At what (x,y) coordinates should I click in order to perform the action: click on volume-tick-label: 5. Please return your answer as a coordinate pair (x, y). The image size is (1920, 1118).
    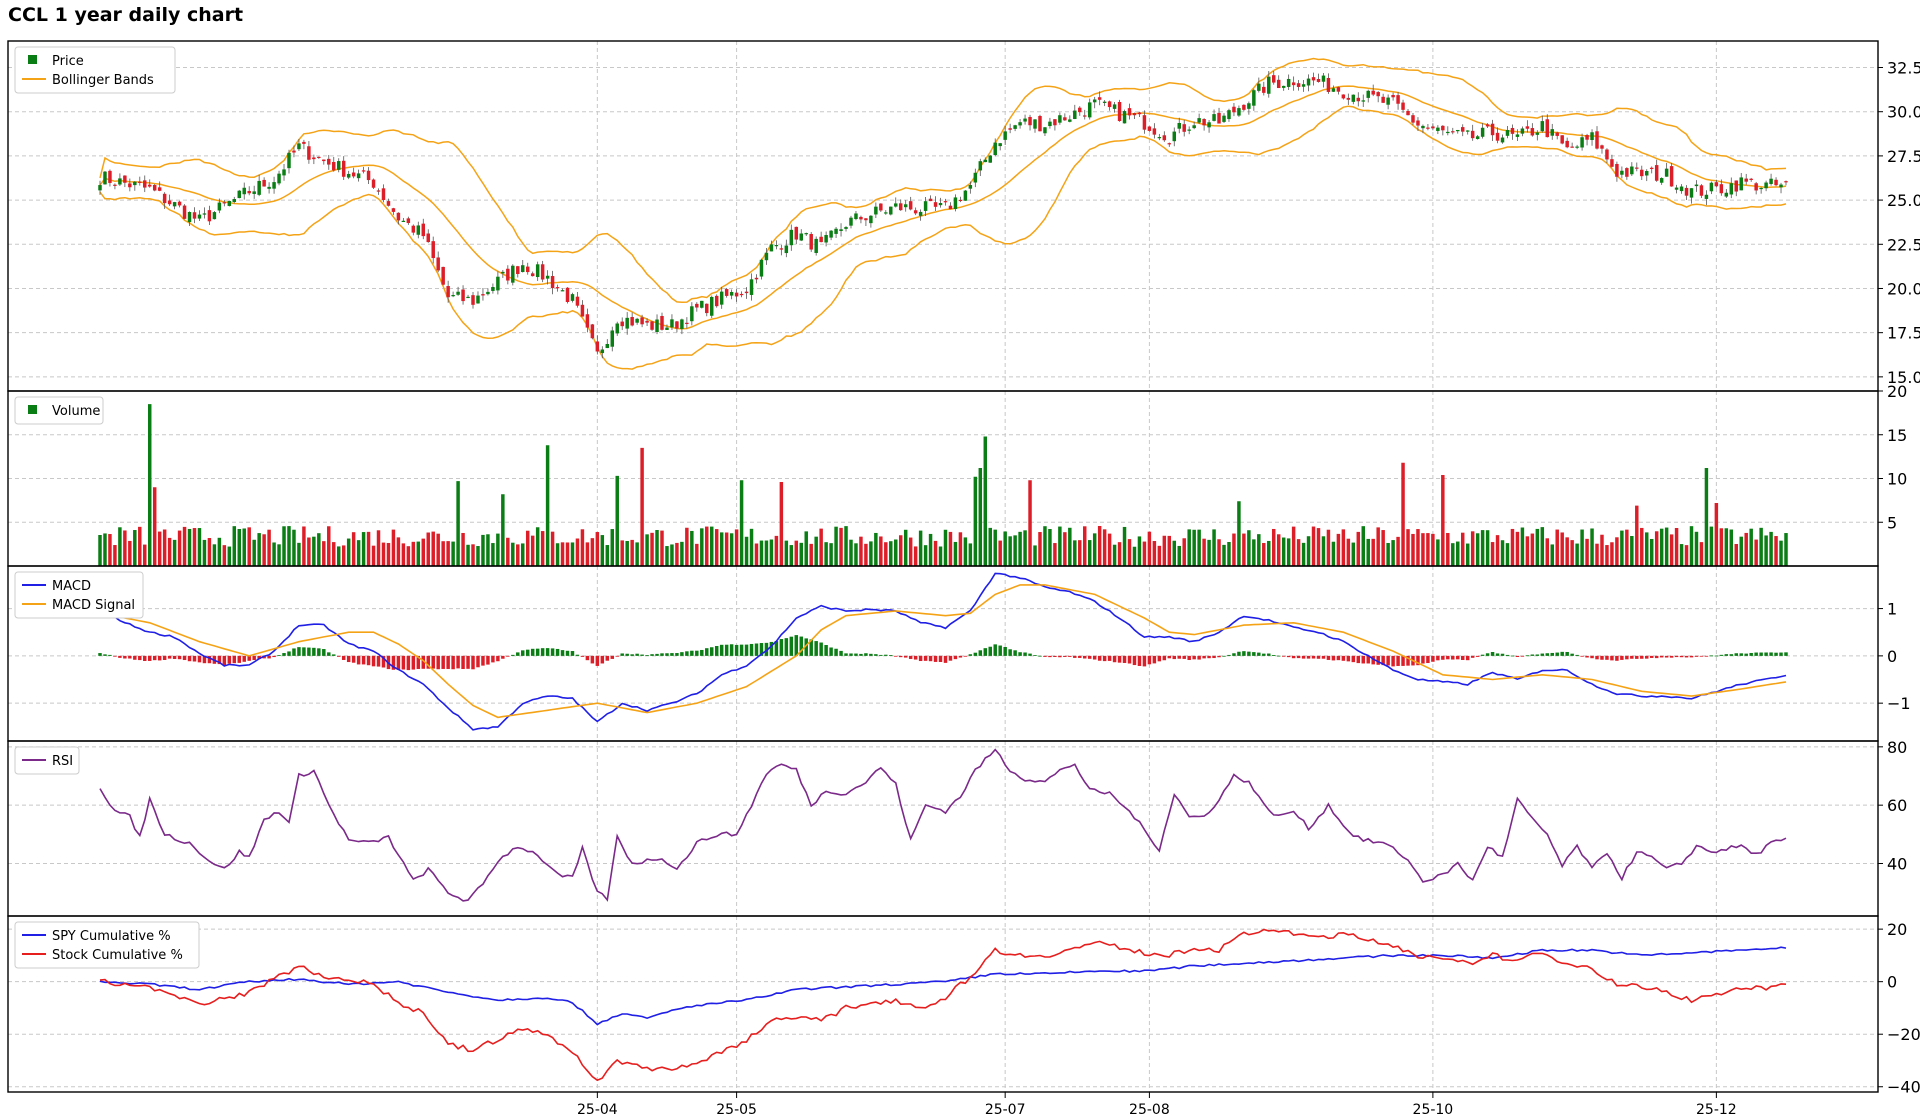
    Looking at the image, I should click on (1892, 522).